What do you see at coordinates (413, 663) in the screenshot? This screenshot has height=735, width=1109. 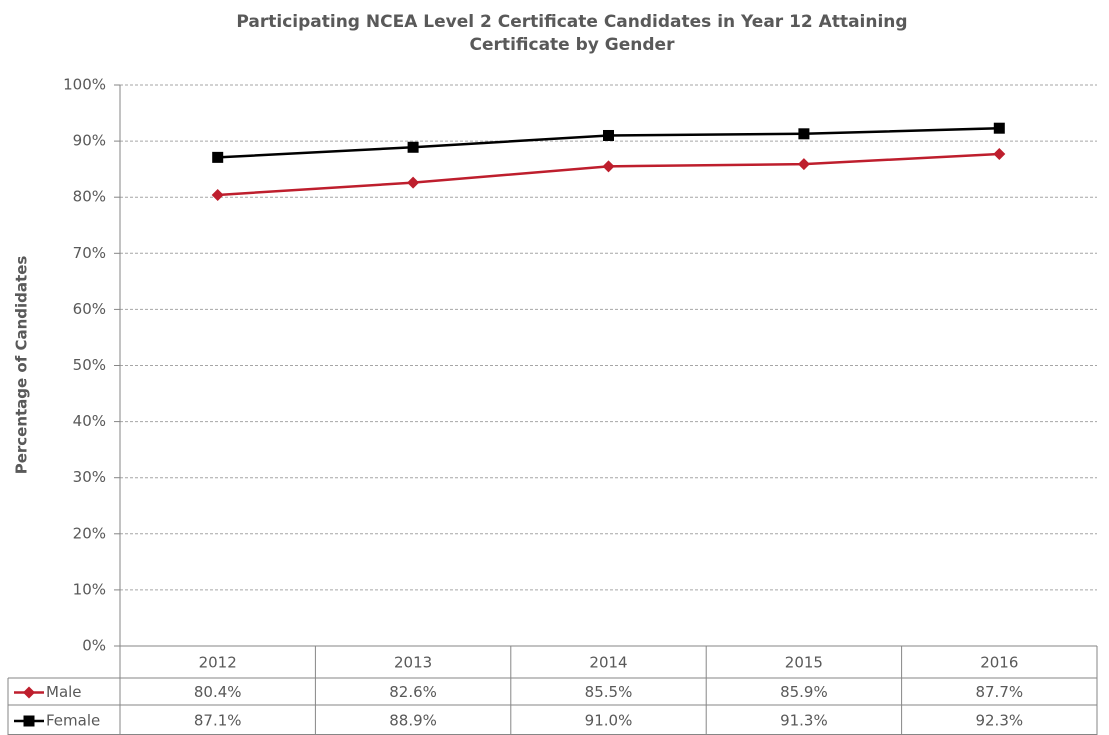 I see `x-tick-label: 2013` at bounding box center [413, 663].